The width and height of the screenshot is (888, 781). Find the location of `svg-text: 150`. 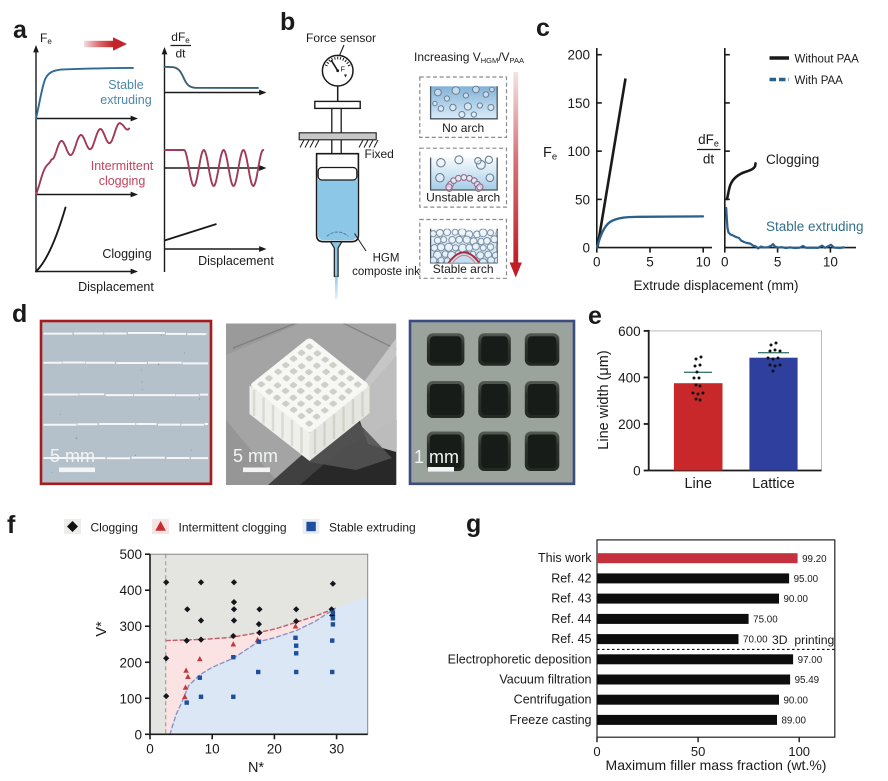

svg-text: 150 is located at coordinates (578, 103).